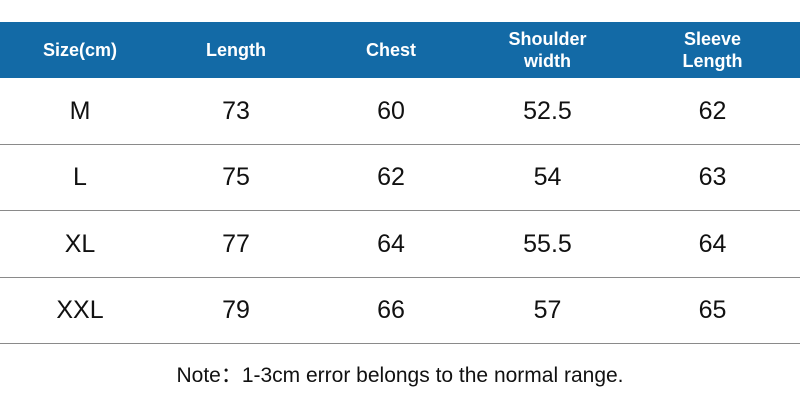 The width and height of the screenshot is (800, 406). I want to click on table-cell-text: XL, so click(80, 243).